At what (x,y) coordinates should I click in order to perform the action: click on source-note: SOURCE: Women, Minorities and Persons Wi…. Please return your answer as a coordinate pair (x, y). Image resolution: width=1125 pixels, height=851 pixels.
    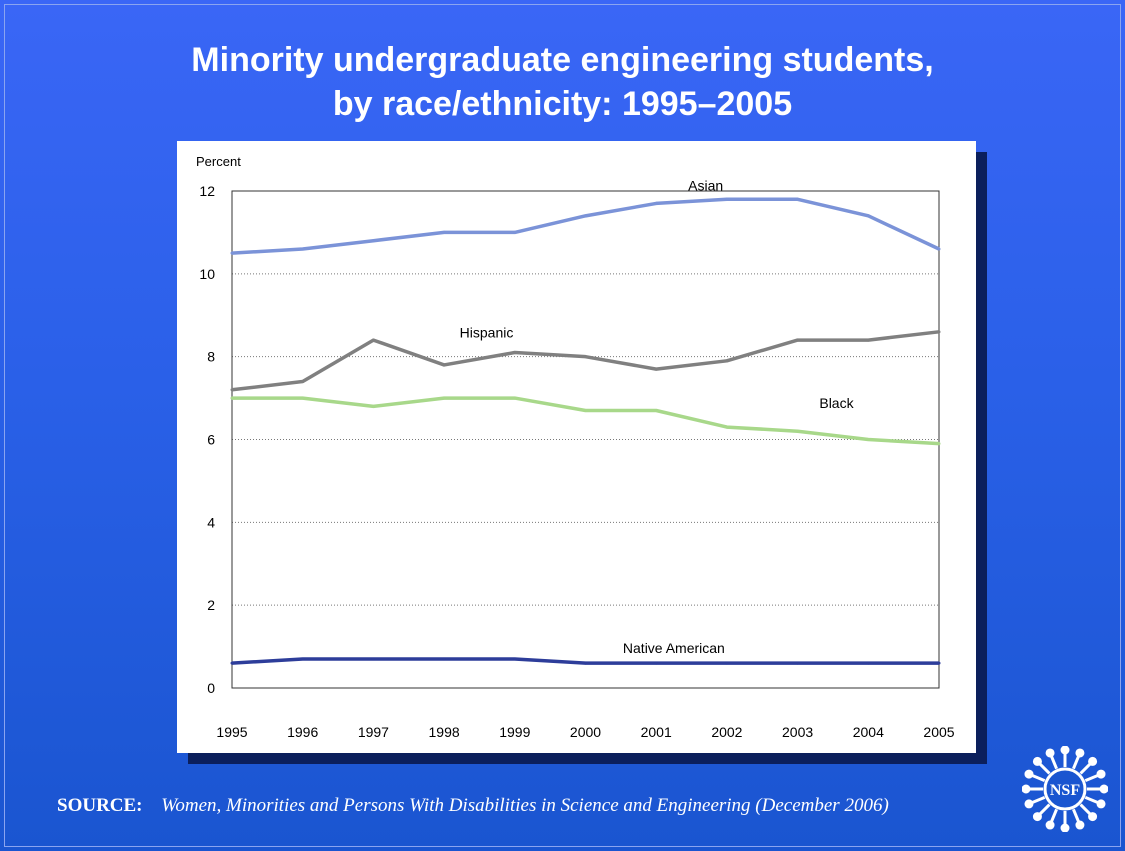
    Looking at the image, I should click on (473, 806).